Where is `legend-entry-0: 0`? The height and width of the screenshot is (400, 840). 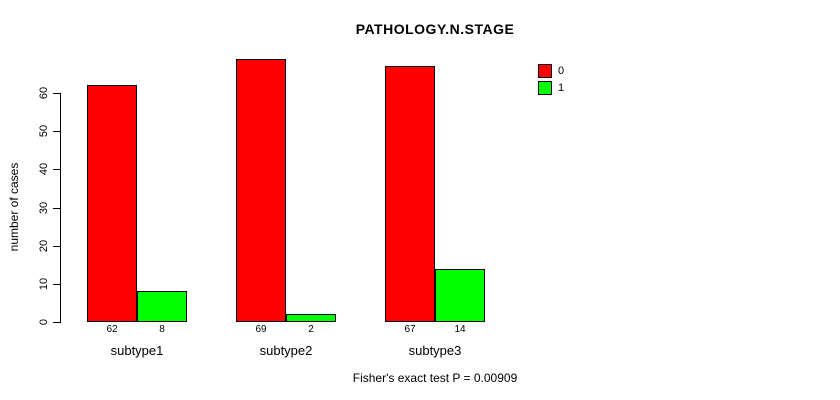
legend-entry-0: 0 is located at coordinates (551, 71).